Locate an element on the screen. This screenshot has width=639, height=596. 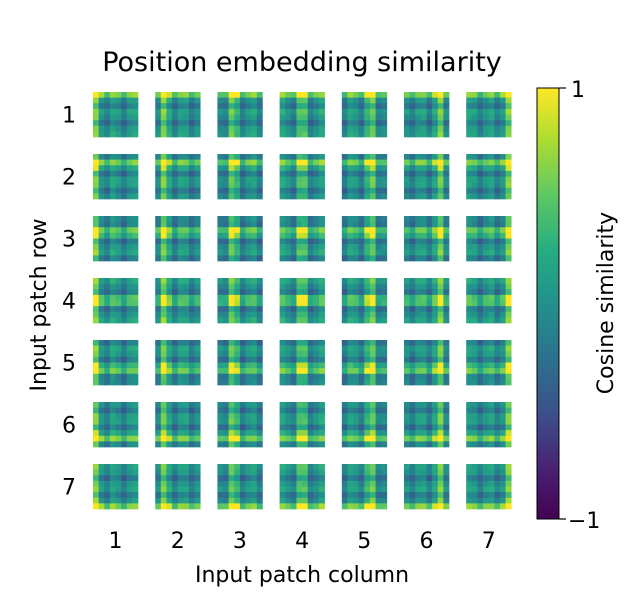
chart-title: Position embedding similarity is located at coordinates (302, 62).